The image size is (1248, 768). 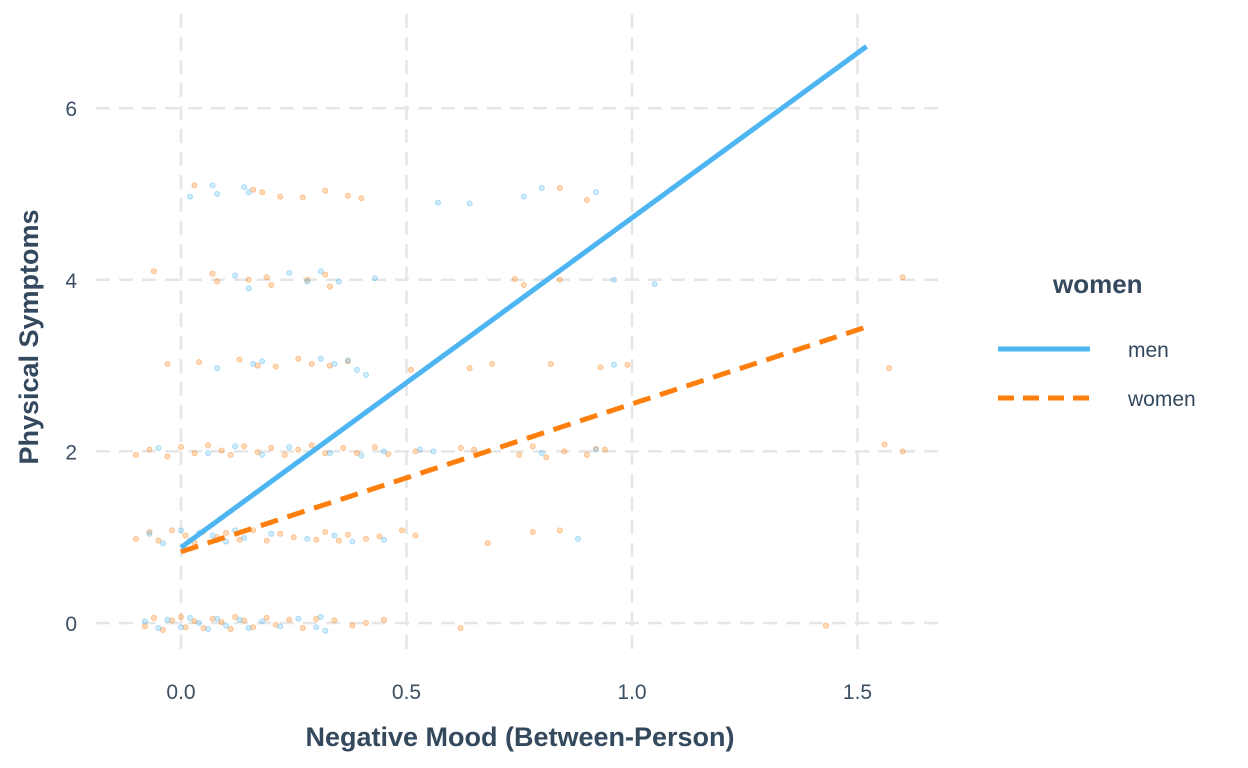 What do you see at coordinates (71, 624) in the screenshot?
I see `y-tick-label: 0` at bounding box center [71, 624].